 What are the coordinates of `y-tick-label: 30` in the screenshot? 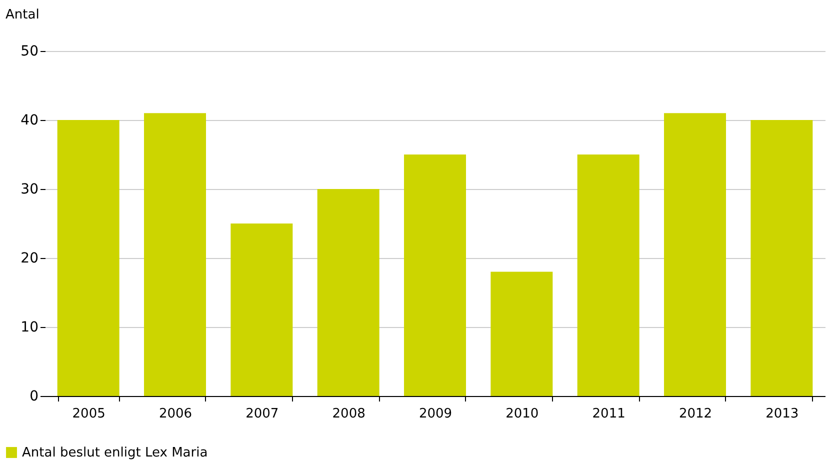 It's located at (29, 190).